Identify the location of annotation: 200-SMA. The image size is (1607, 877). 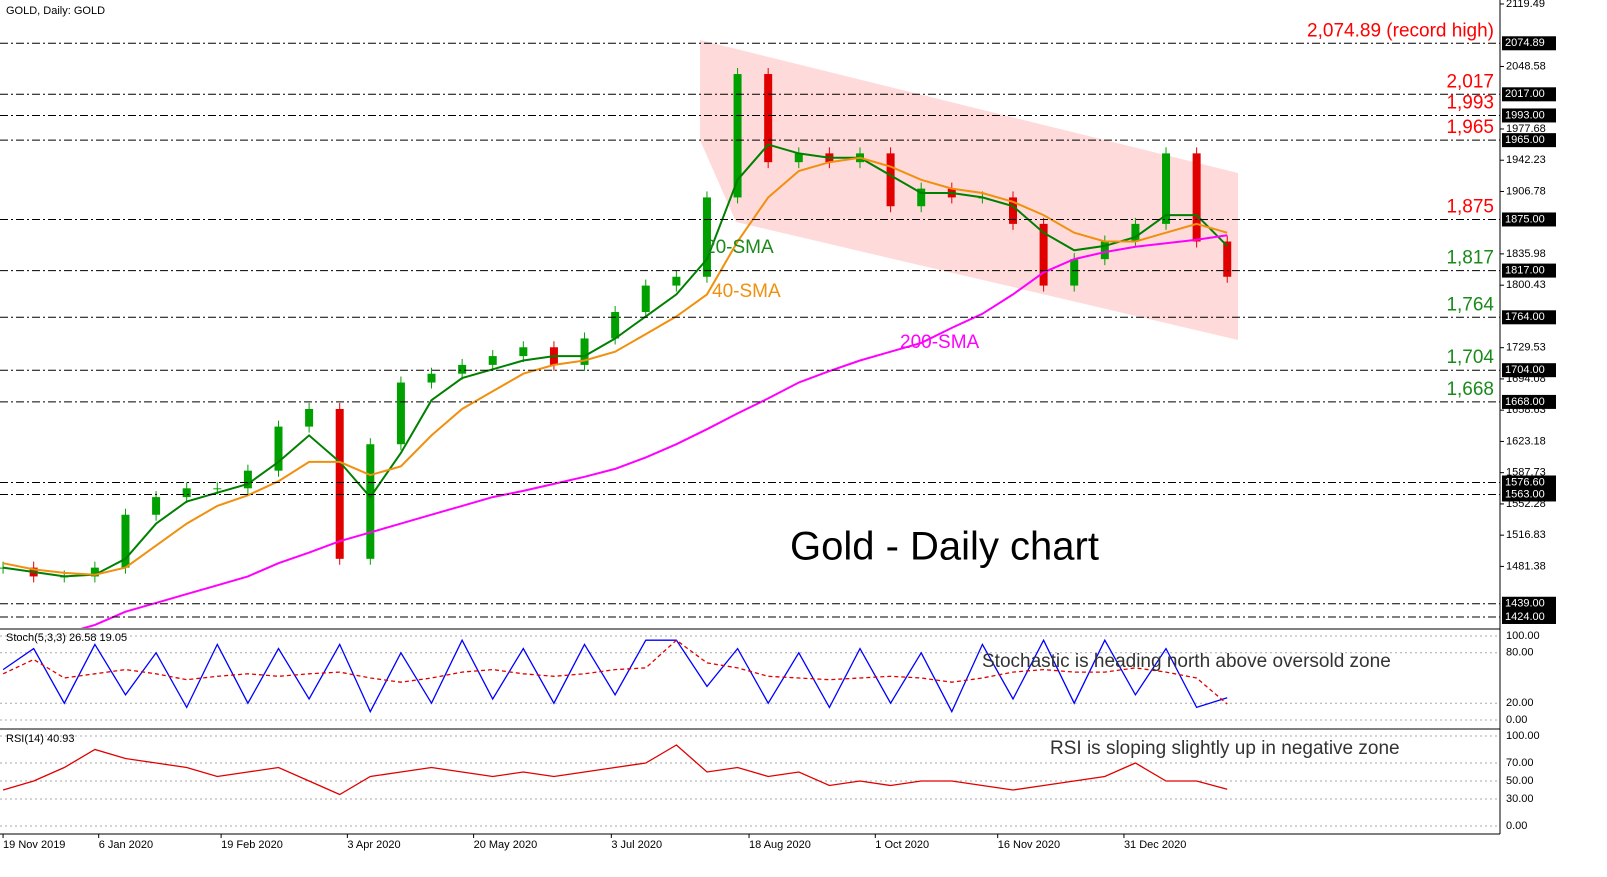
(940, 342).